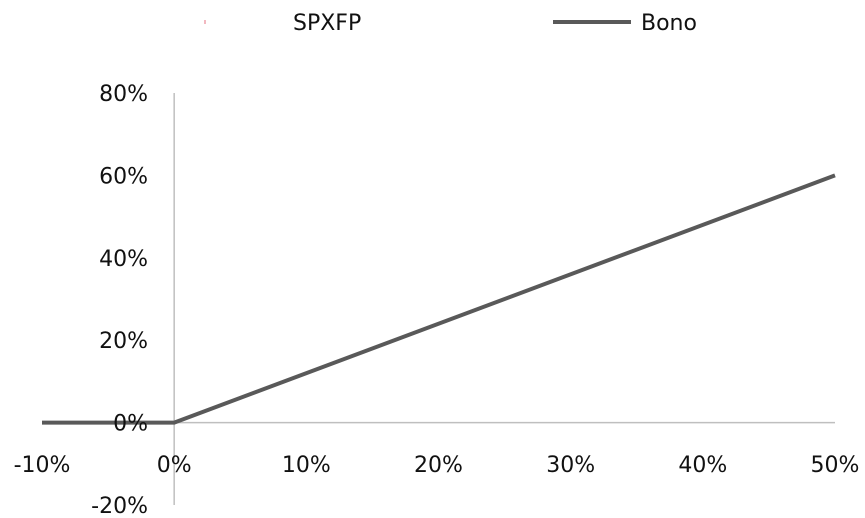  I want to click on y-tick-label: 60%, so click(123, 176).